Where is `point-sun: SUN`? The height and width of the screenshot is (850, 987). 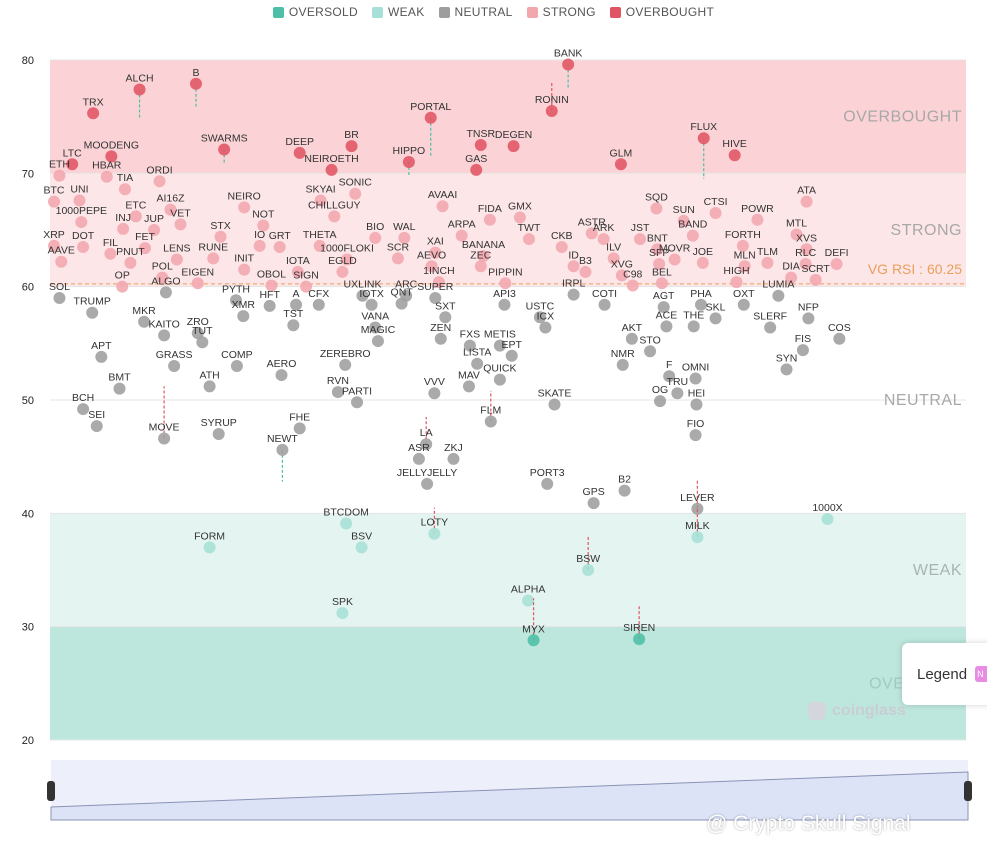
point-sun: SUN is located at coordinates (684, 215).